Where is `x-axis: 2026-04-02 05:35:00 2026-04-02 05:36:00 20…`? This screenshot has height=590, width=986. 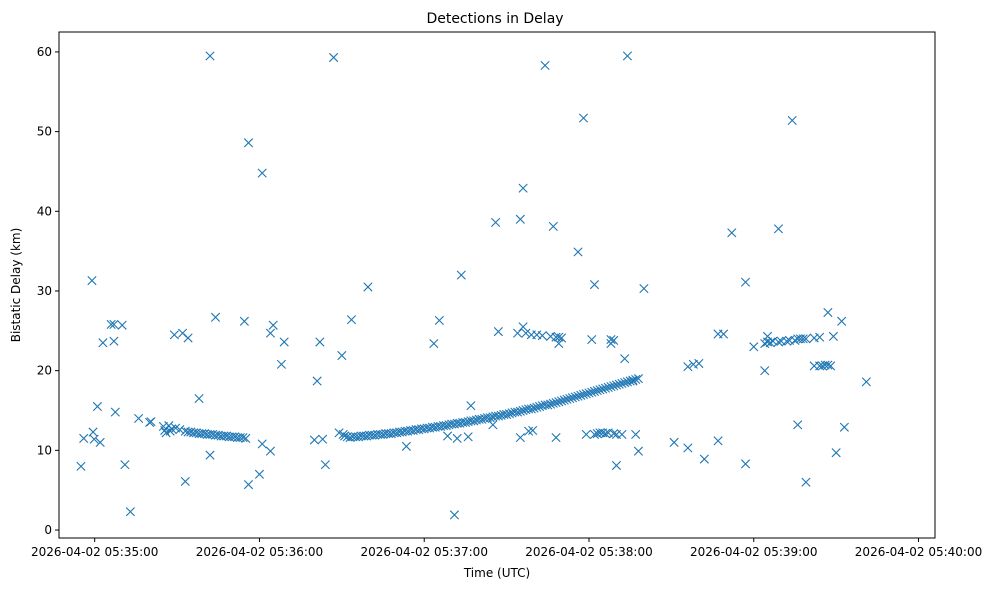 x-axis: 2026-04-02 05:35:00 2026-04-02 05:36:00 20… is located at coordinates (506, 548).